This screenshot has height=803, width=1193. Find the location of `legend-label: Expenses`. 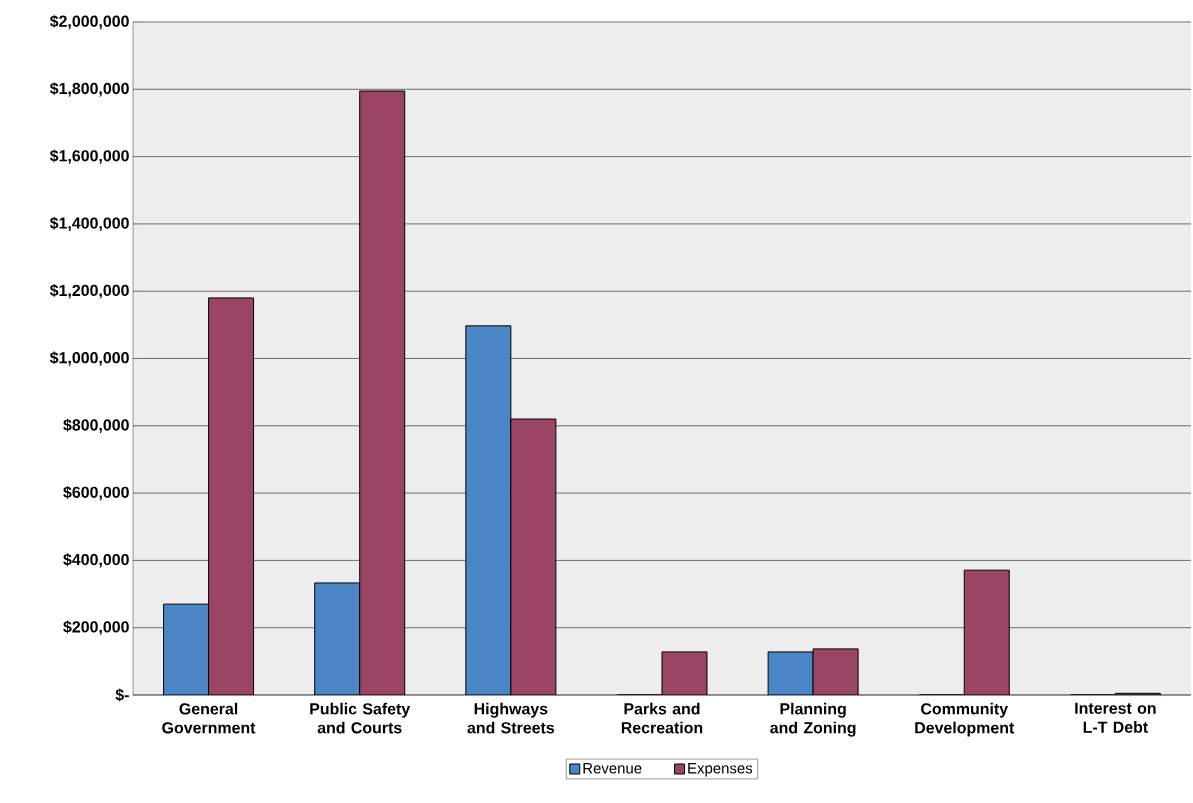

legend-label: Expenses is located at coordinates (720, 770).